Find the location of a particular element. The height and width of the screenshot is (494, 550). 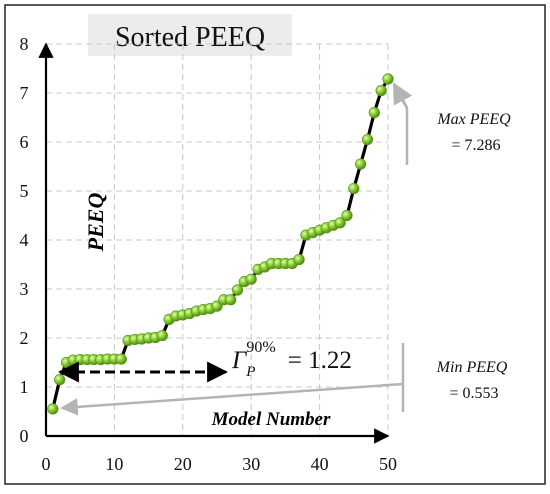

y-tick-label: 2 is located at coordinates (24, 338).